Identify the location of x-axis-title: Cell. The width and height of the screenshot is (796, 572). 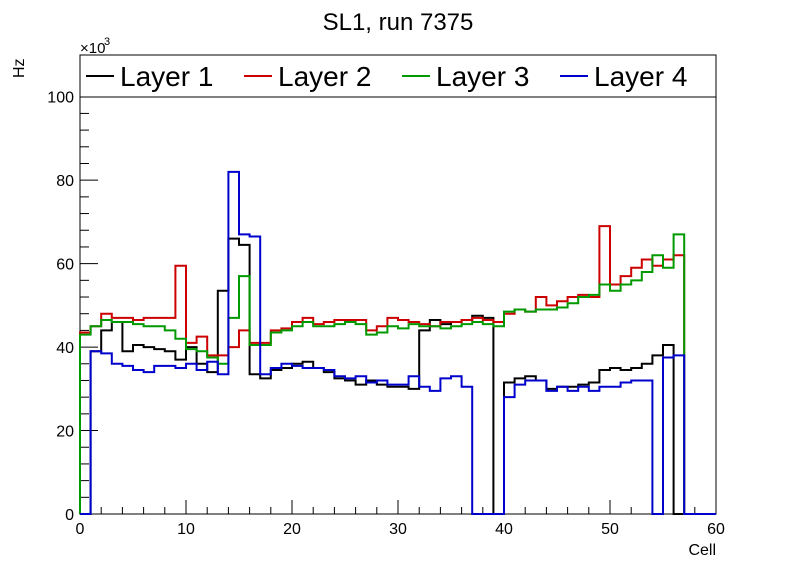
(702, 550).